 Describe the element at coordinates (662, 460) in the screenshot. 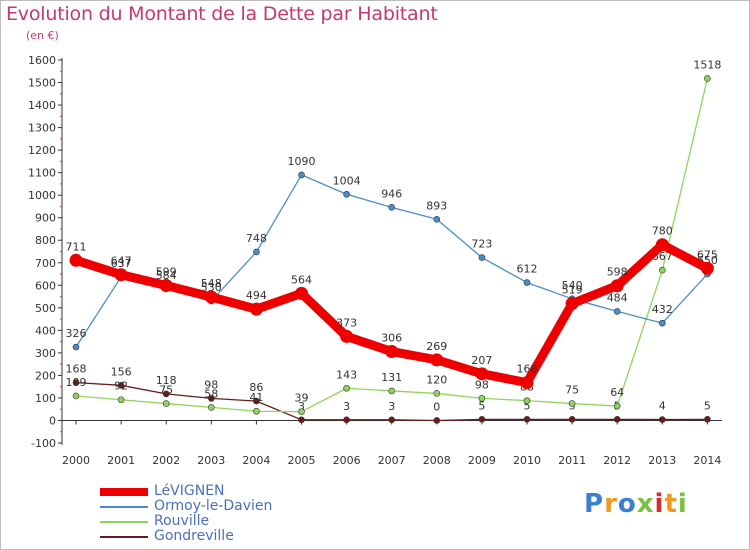

I see `x-tick-label: 2013` at that location.